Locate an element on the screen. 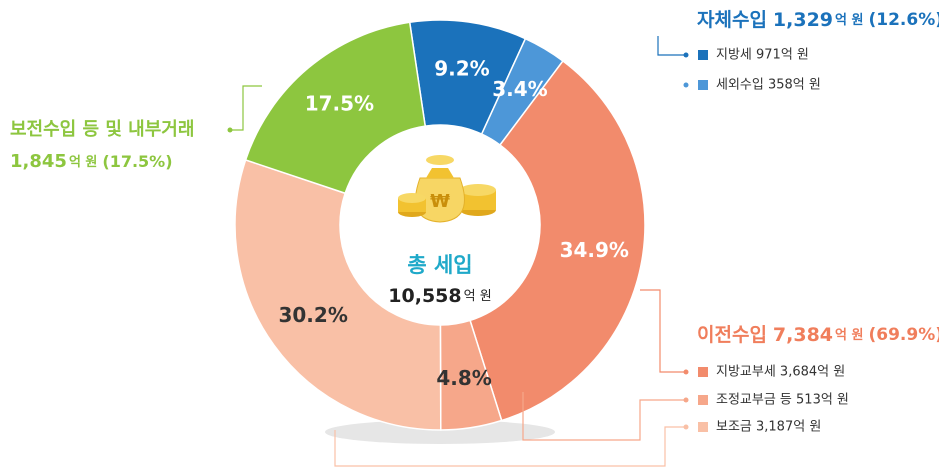 This screenshot has height=472, width=939. center-total: 10,558 억 원 is located at coordinates (439, 296).